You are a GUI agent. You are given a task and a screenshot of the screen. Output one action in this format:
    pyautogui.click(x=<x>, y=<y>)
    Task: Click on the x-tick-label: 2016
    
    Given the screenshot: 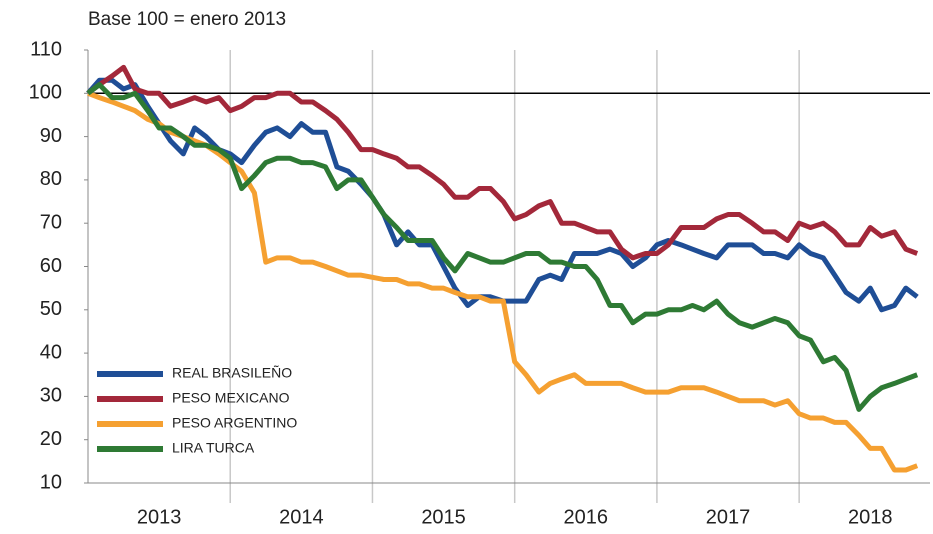 What is the action you would take?
    pyautogui.click(x=586, y=517)
    